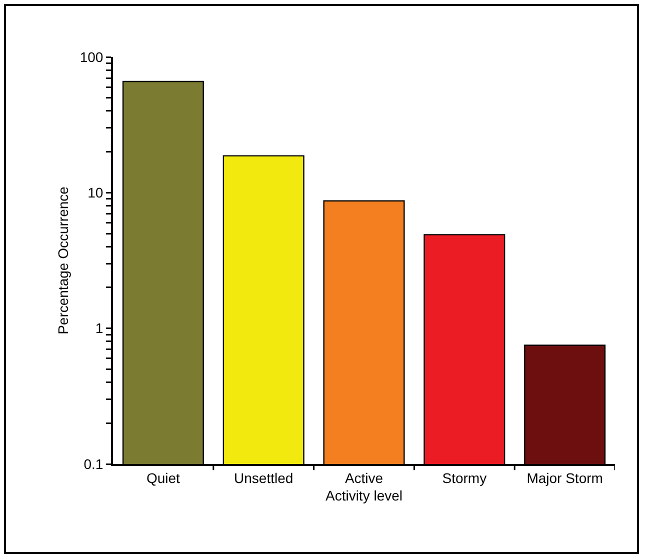  What do you see at coordinates (92, 56) in the screenshot?
I see `y-tick-label: 100` at bounding box center [92, 56].